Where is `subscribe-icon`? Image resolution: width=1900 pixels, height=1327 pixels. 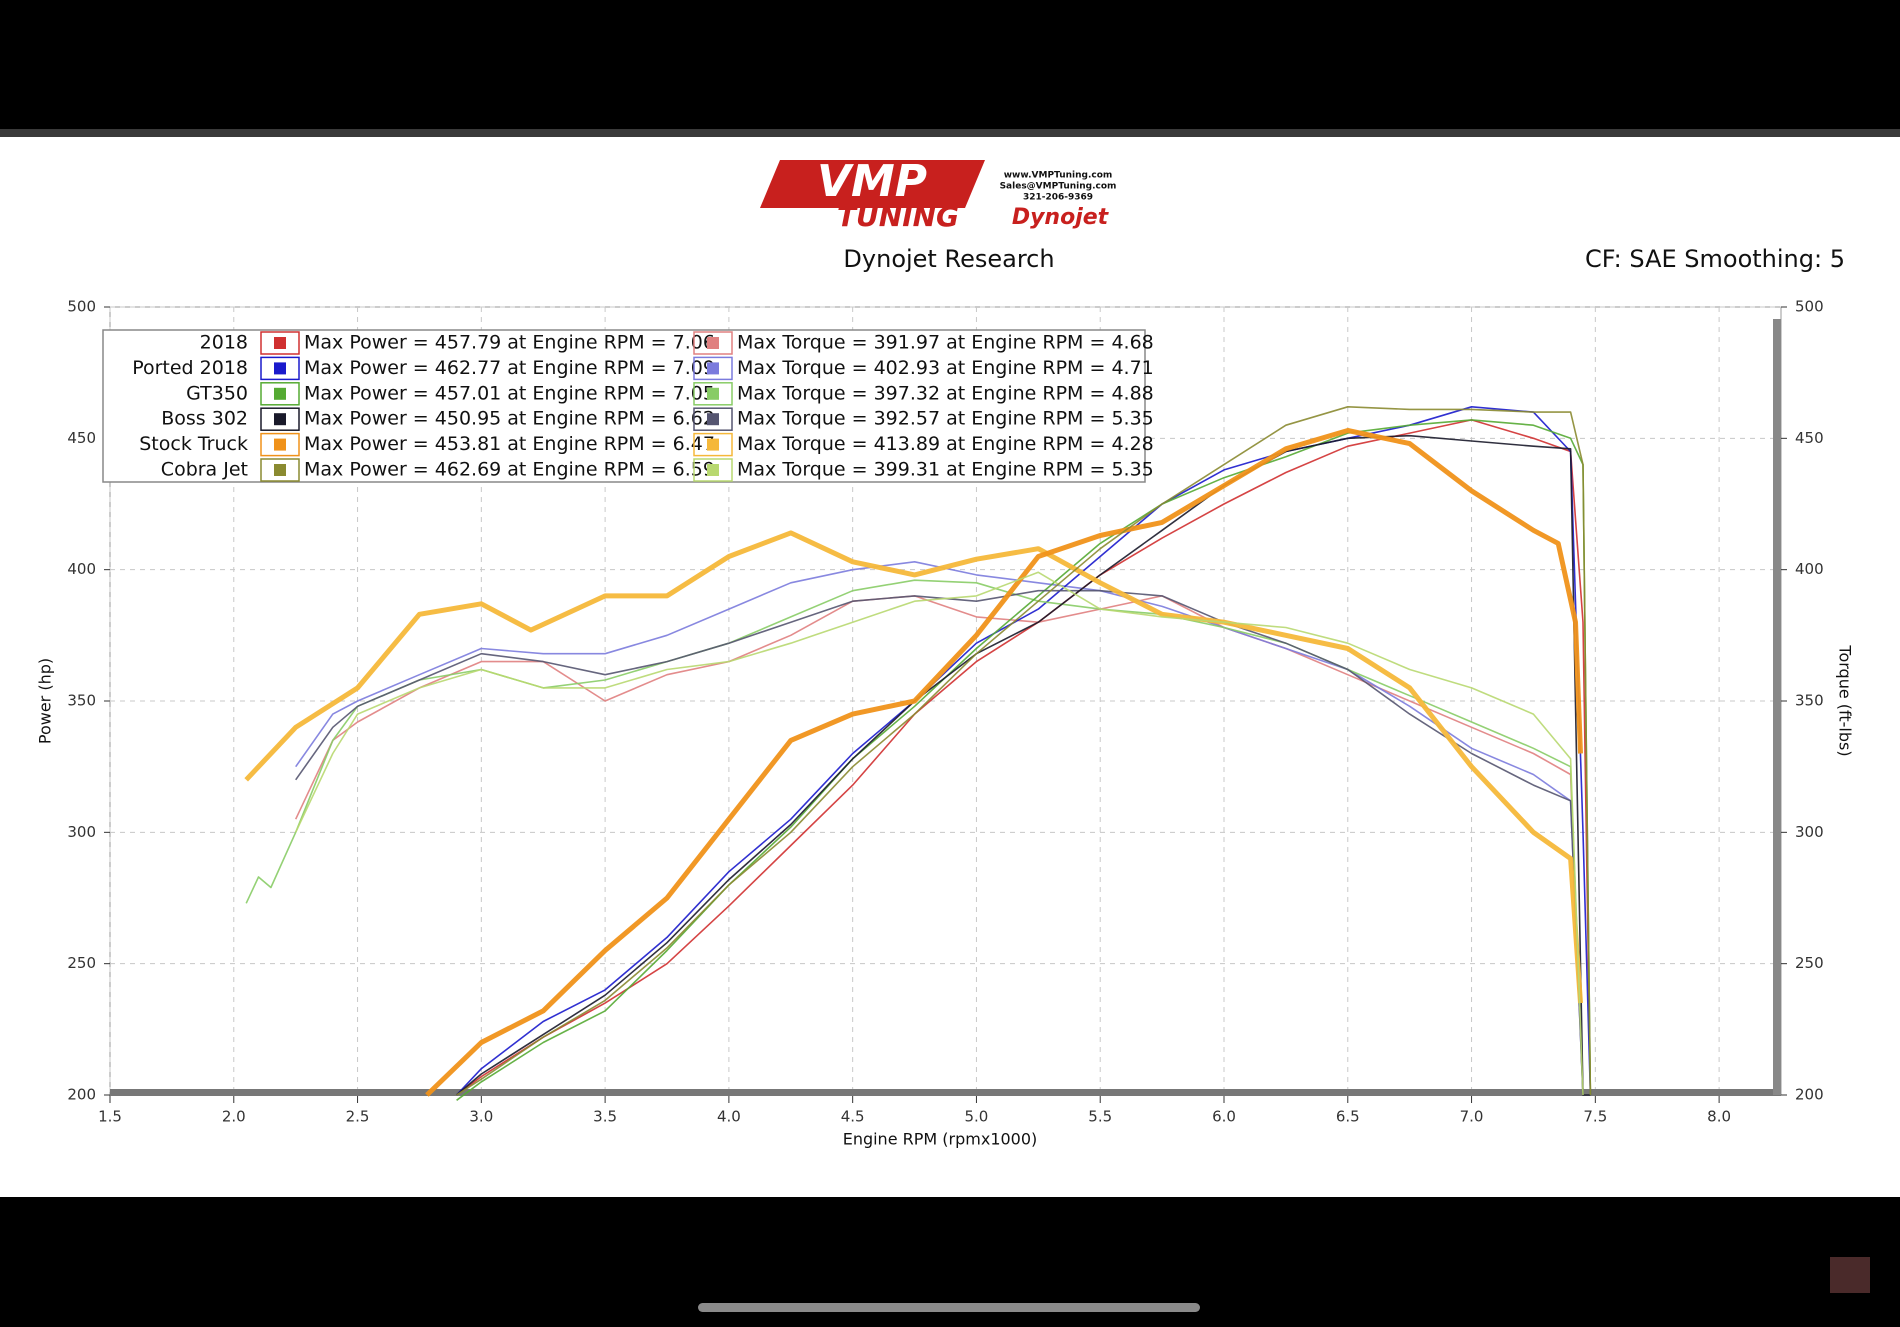 subscribe-icon is located at coordinates (1850, 1275).